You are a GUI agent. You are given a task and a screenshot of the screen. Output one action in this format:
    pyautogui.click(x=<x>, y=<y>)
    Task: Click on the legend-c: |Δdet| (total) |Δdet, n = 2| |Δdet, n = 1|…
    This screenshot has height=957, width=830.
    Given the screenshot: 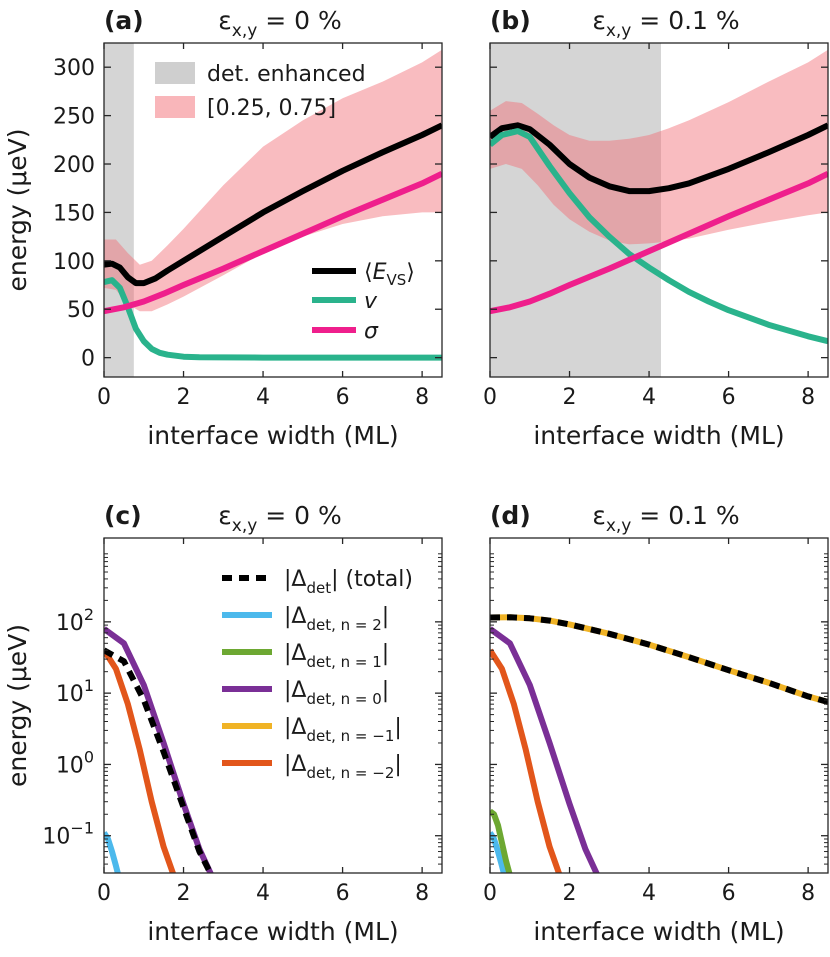 What is the action you would take?
    pyautogui.click(x=317, y=674)
    